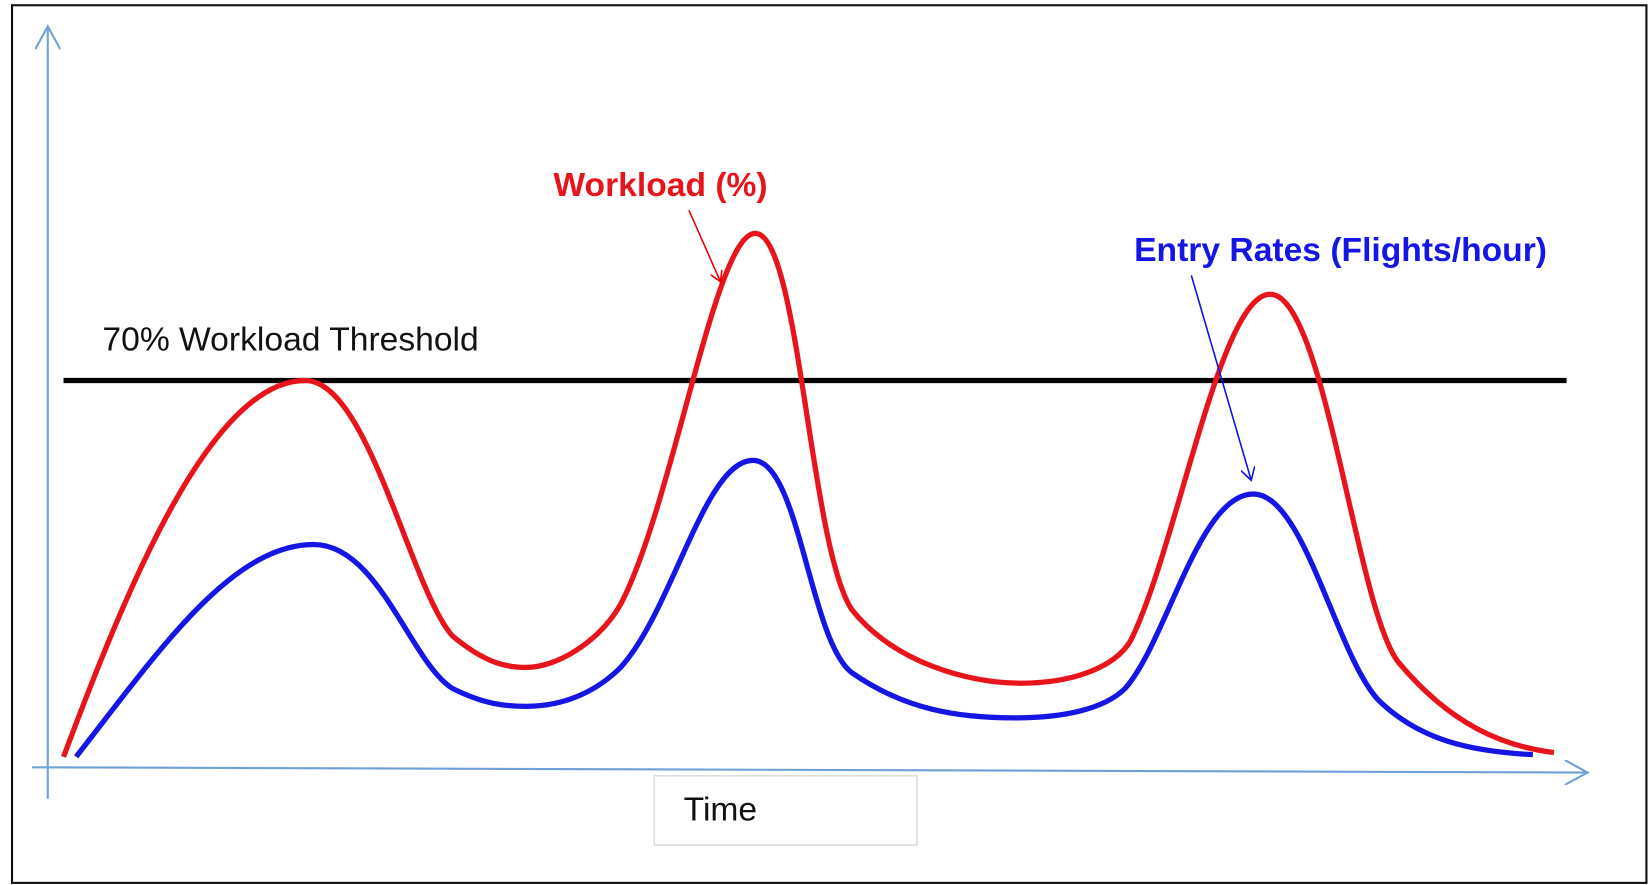 Image resolution: width=1649 pixels, height=885 pixels. Describe the element at coordinates (704, 245) in the screenshot. I see `workload-arrow` at that location.